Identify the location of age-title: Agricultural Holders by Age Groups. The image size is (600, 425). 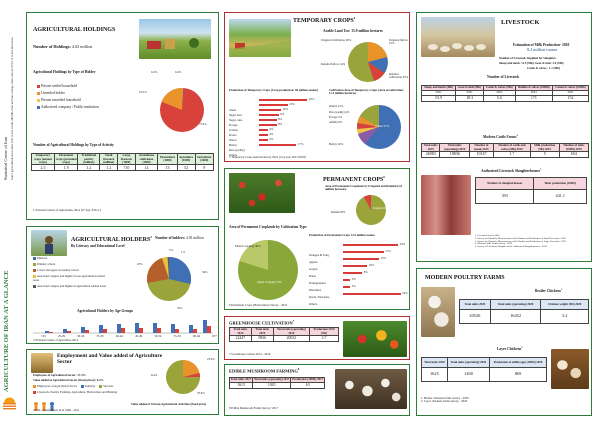
(105, 311).